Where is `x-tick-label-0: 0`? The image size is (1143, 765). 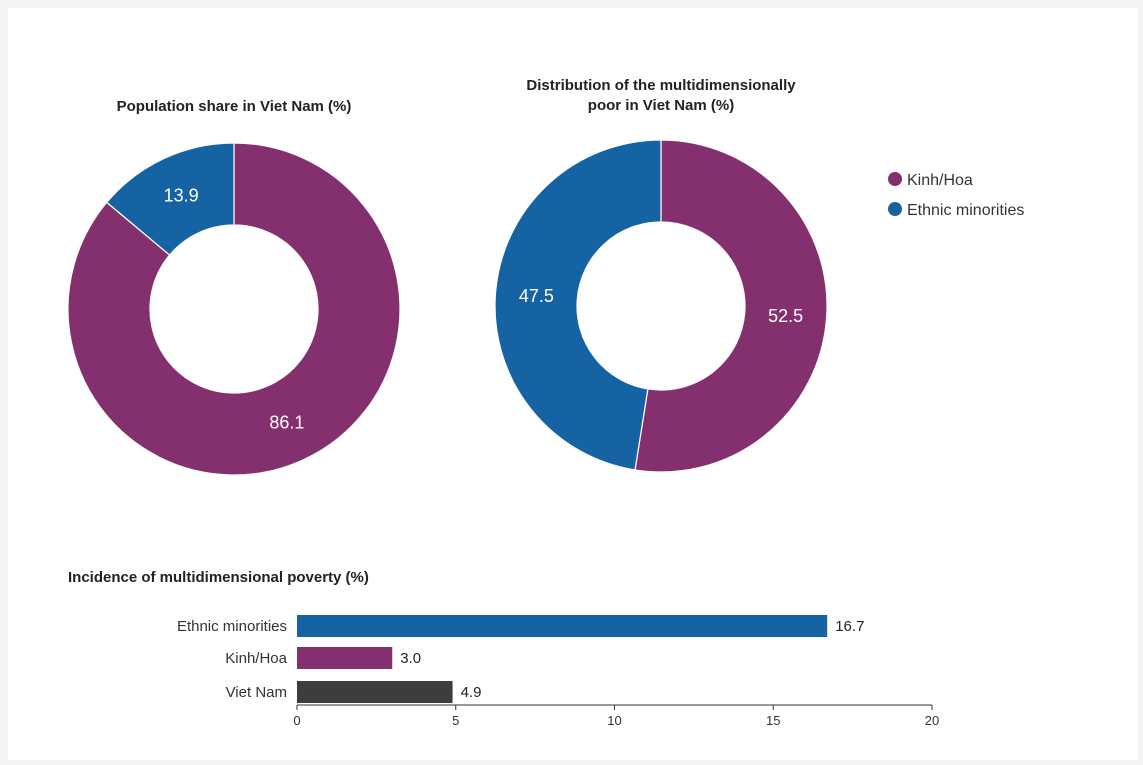
x-tick-label-0: 0 is located at coordinates (296, 720).